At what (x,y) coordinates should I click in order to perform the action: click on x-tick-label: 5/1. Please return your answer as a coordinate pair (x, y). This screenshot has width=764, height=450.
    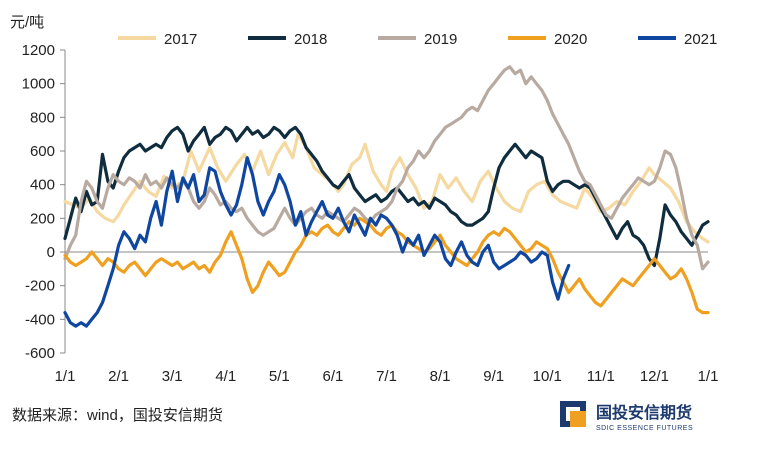
    Looking at the image, I should click on (279, 376).